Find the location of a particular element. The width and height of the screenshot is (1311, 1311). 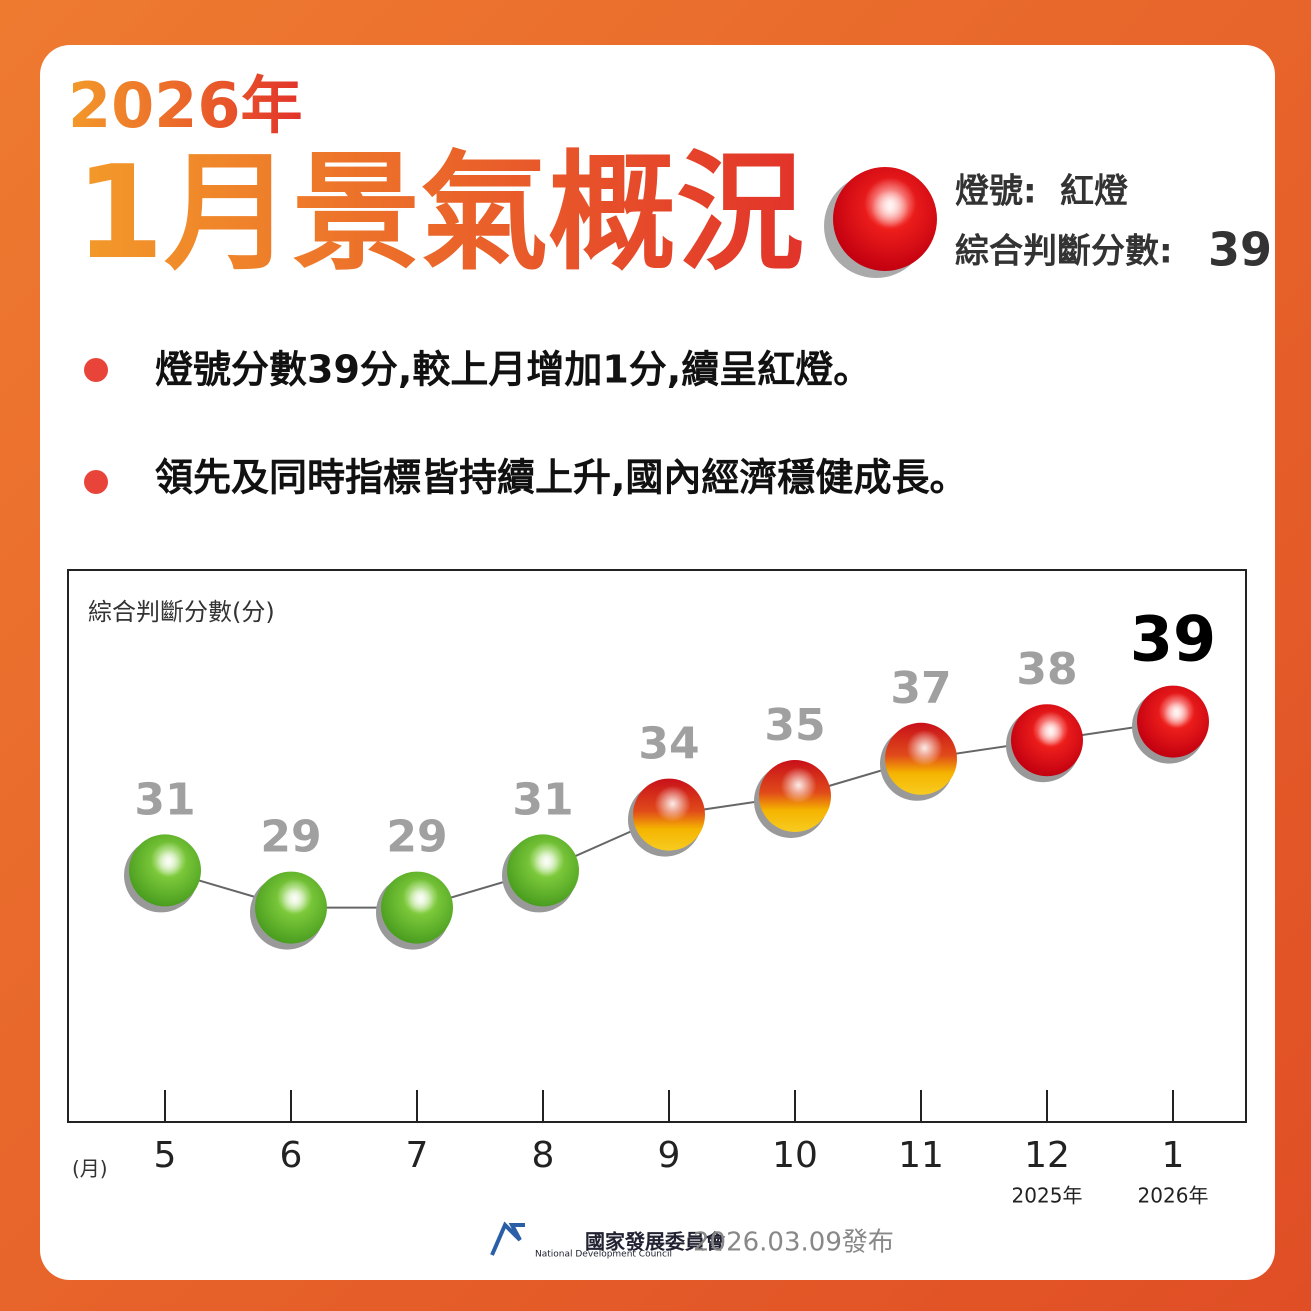

y-axis-label: 綜合判斷分數(分) is located at coordinates (181, 612).